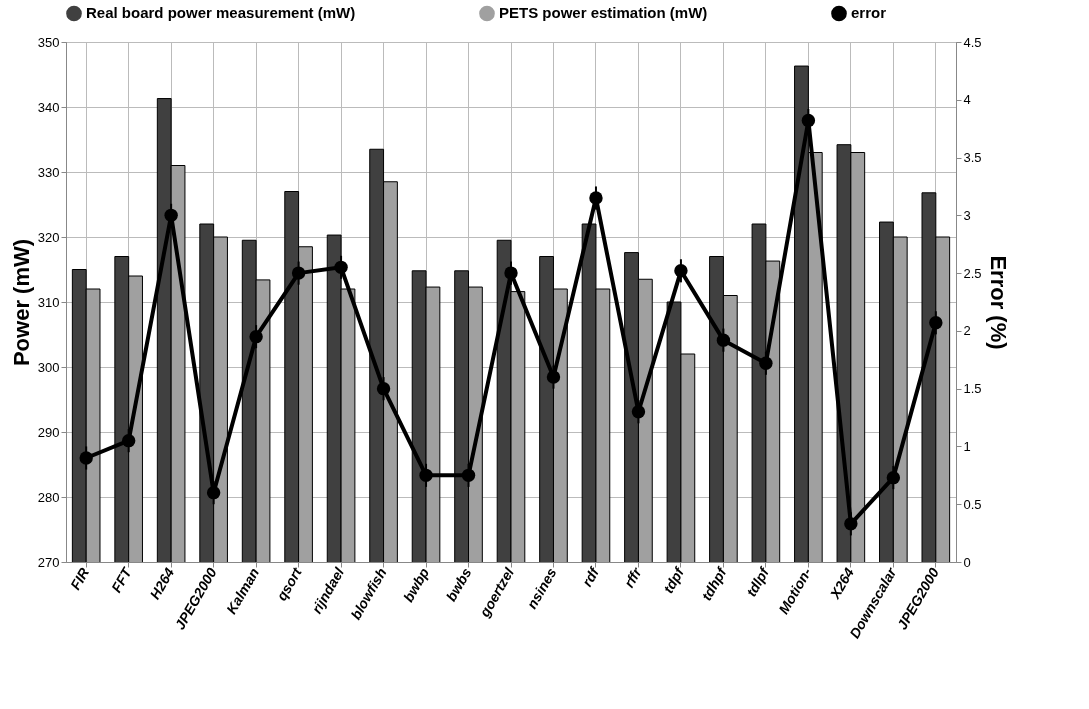 The image size is (1089, 709). Describe the element at coordinates (48, 172) in the screenshot. I see `y-tick-label: 330` at that location.